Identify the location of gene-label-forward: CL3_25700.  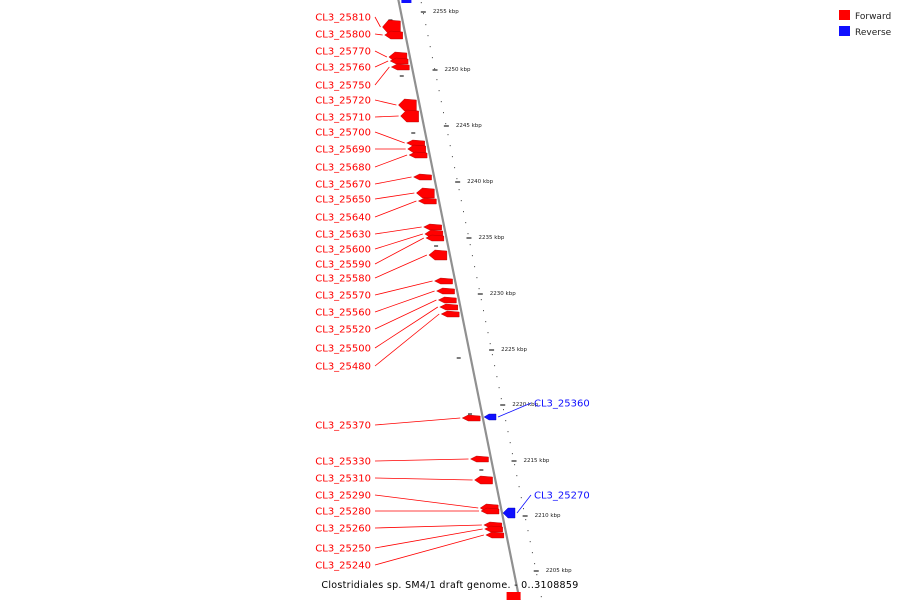
(343, 133).